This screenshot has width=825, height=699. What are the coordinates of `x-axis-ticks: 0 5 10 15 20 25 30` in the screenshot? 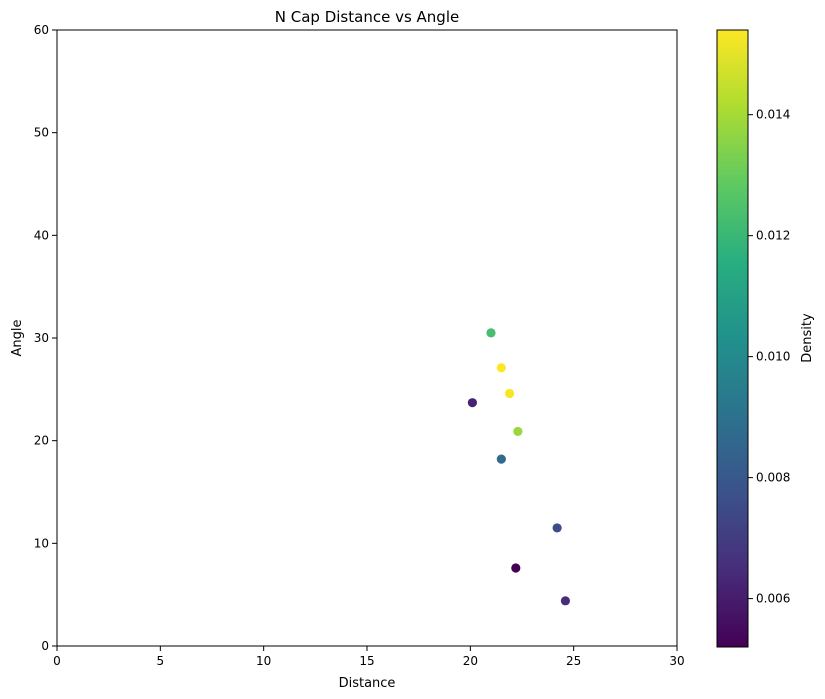 It's located at (369, 657).